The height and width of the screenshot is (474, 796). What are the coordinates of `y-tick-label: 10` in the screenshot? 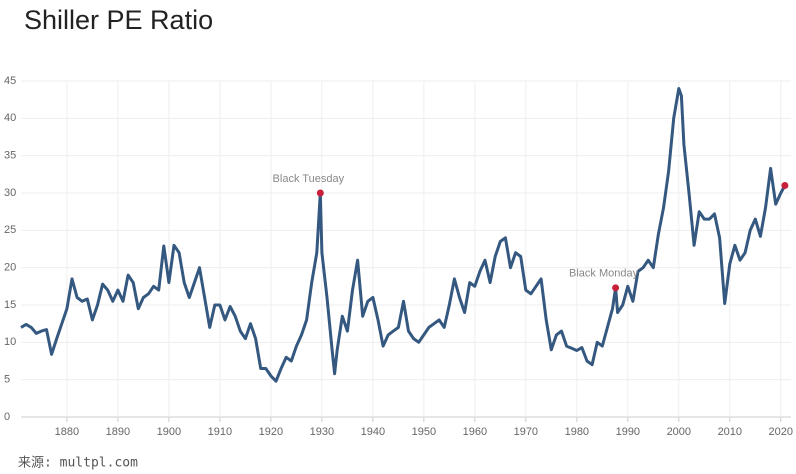 It's located at (10, 342).